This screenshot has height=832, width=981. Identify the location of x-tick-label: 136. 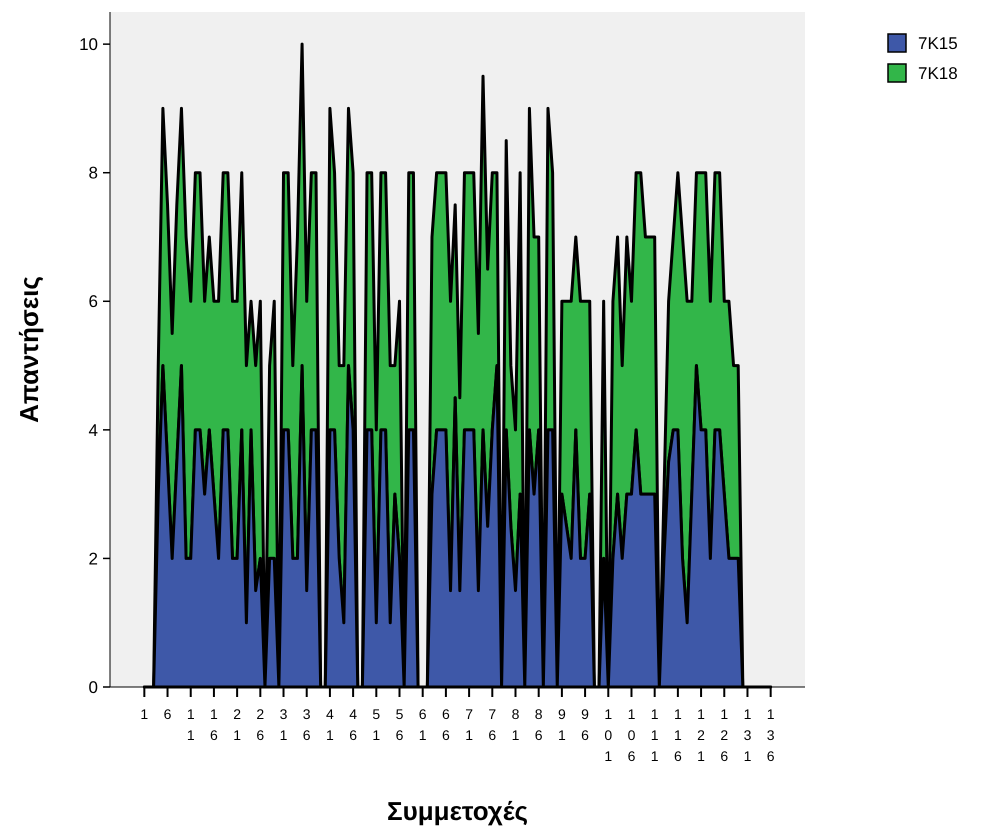
(770, 737).